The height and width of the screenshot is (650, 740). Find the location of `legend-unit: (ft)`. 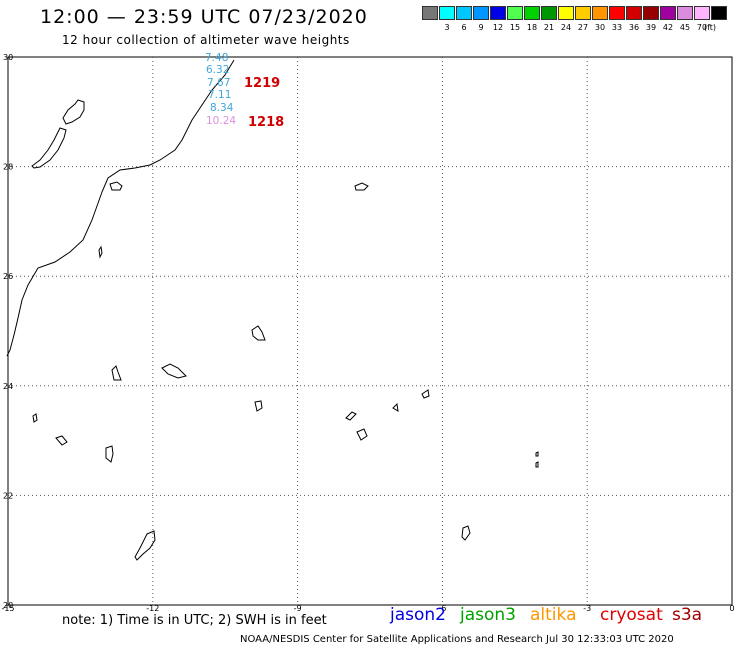

legend-unit: (ft) is located at coordinates (710, 27).